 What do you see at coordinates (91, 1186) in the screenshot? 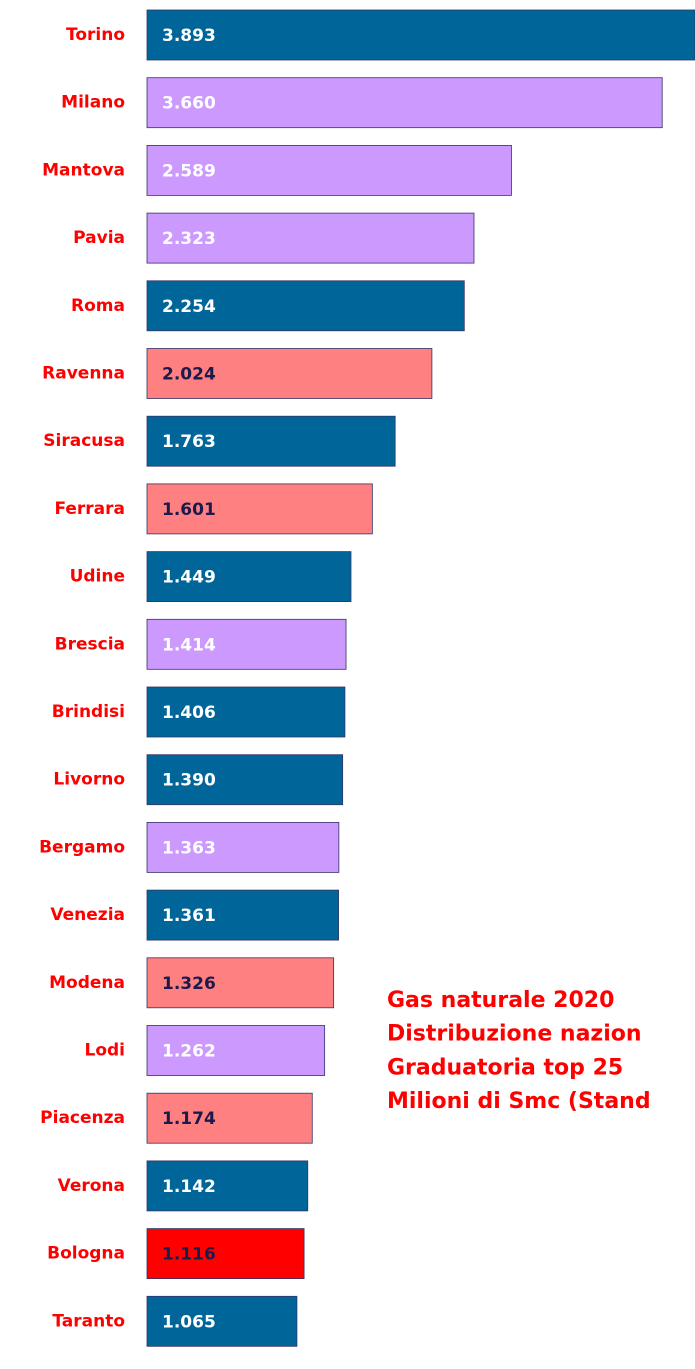
I see `category-label: Verona` at bounding box center [91, 1186].